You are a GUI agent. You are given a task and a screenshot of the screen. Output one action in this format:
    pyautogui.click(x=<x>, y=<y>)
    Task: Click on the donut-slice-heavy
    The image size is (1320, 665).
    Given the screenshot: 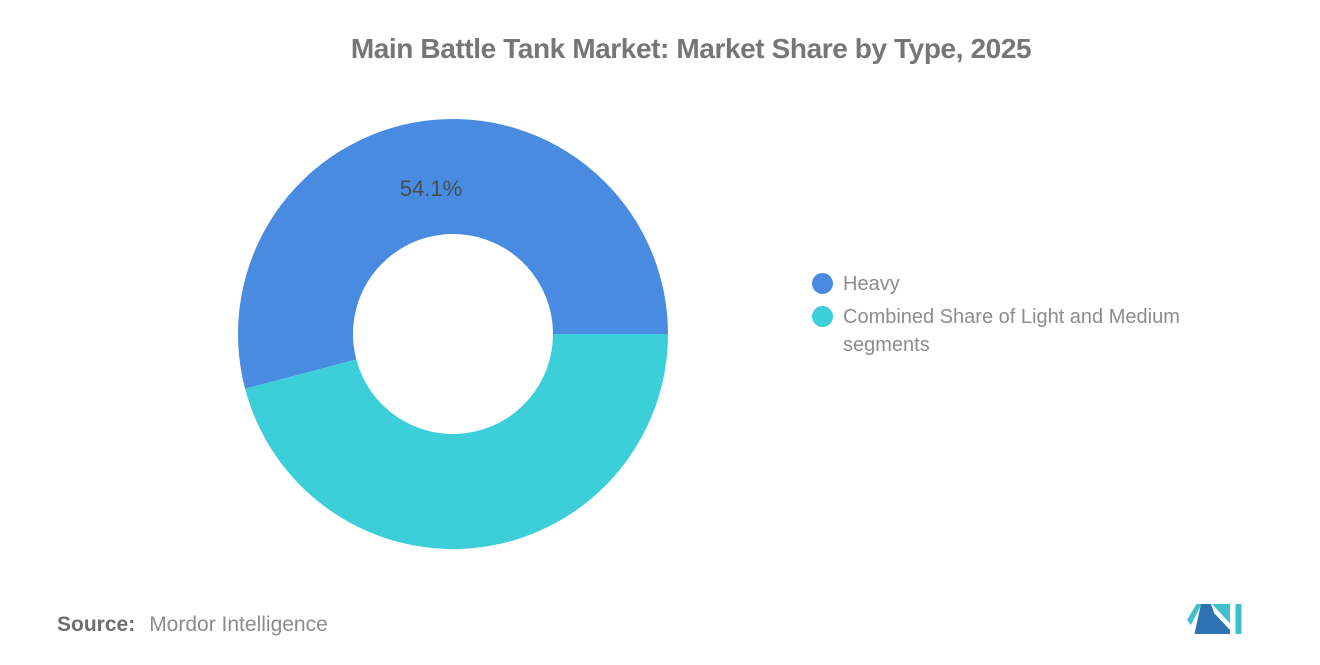 What is the action you would take?
    pyautogui.click(x=452, y=254)
    